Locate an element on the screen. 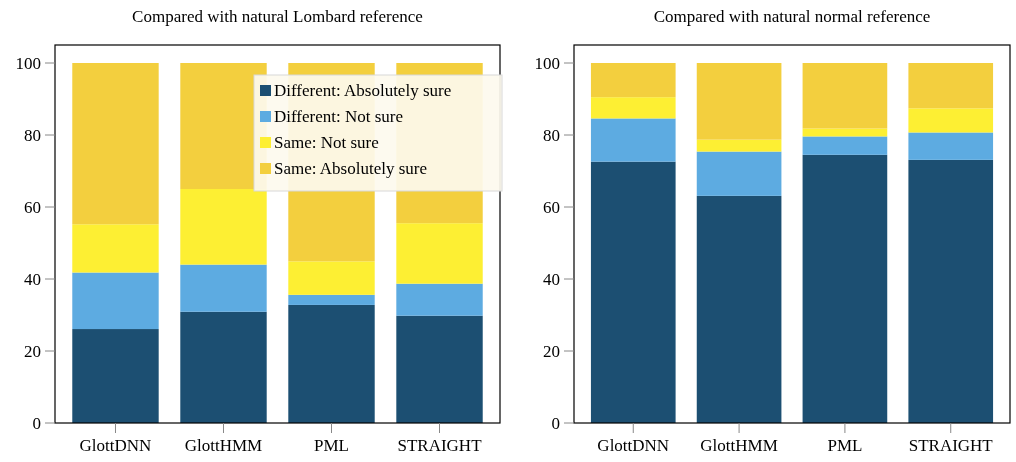  legend-label: Same: Not sure is located at coordinates (326, 142).